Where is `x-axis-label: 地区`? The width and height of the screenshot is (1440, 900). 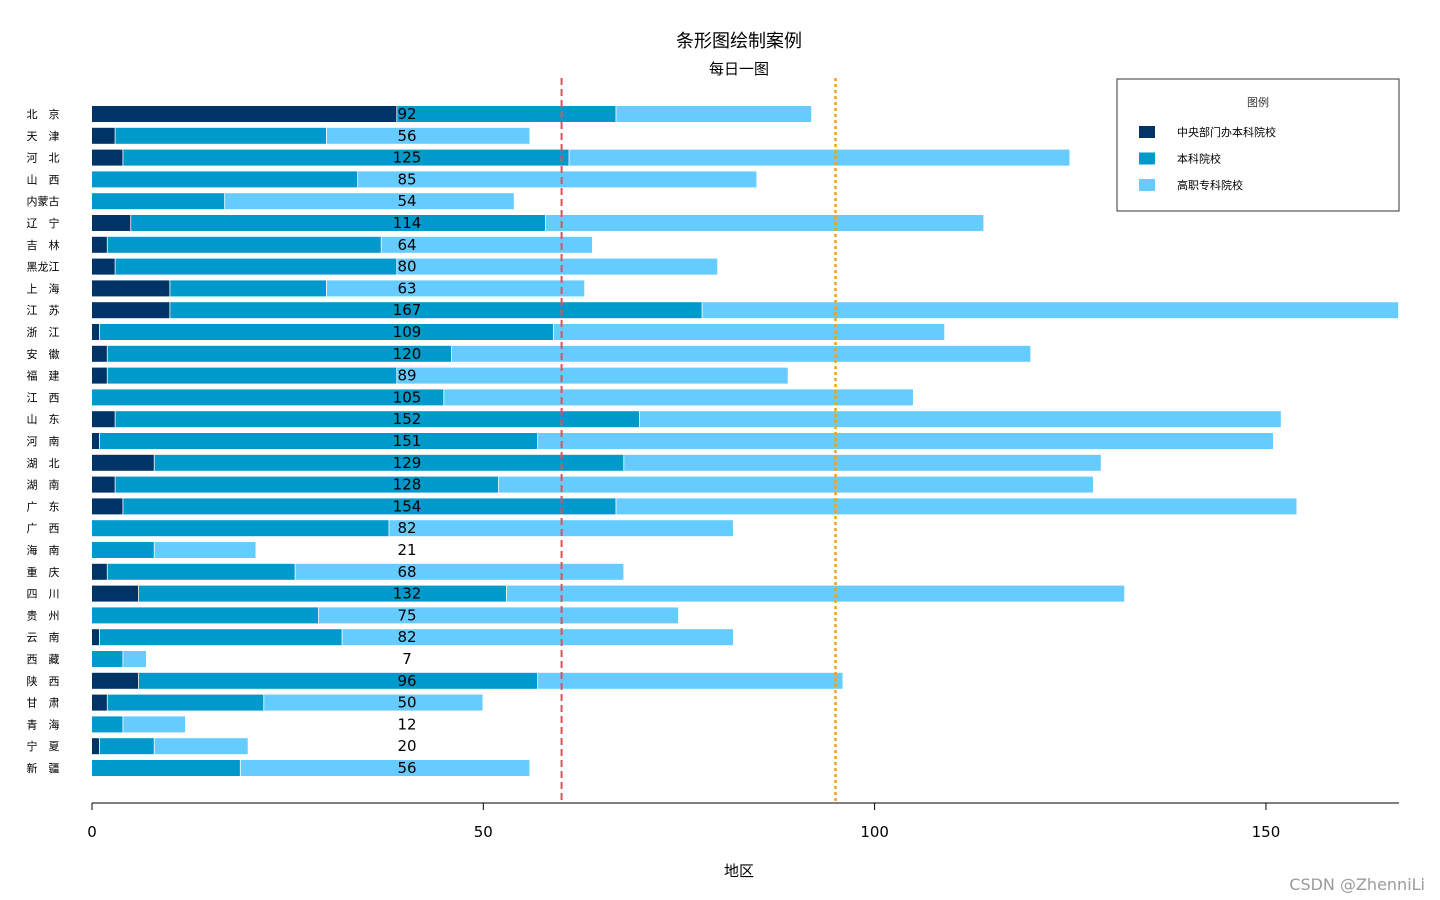 x-axis-label: 地区 is located at coordinates (739, 871).